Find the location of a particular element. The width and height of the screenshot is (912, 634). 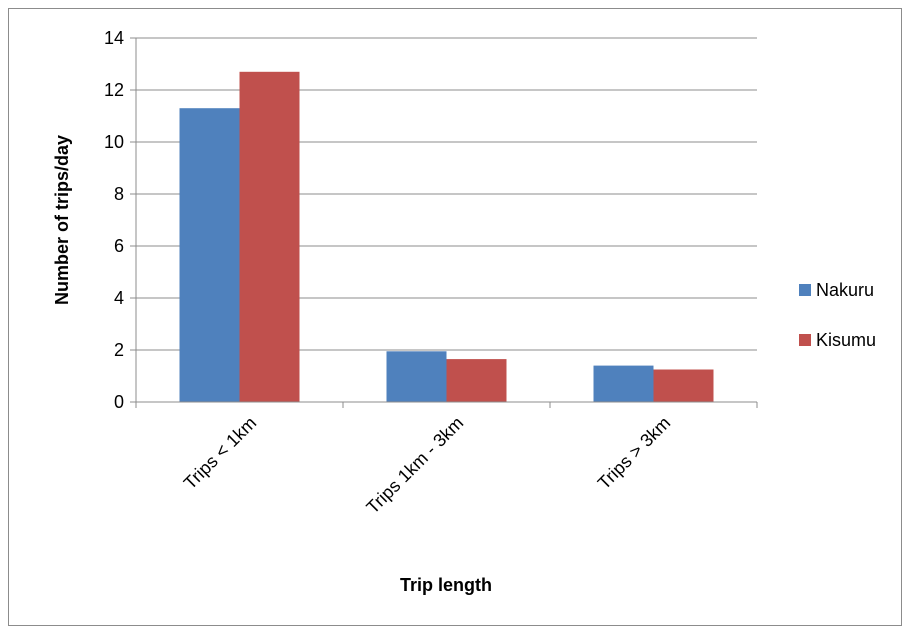

y-tick-label: 10 is located at coordinates (114, 142).